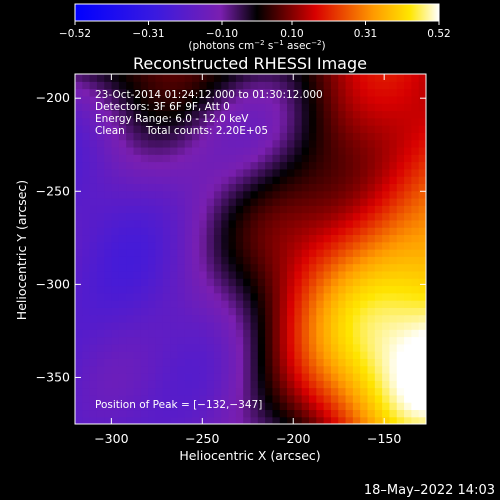 The height and width of the screenshot is (500, 500). Describe the element at coordinates (429, 490) in the screenshot. I see `footer-timestamp: 18–May–2022 14:03` at that location.